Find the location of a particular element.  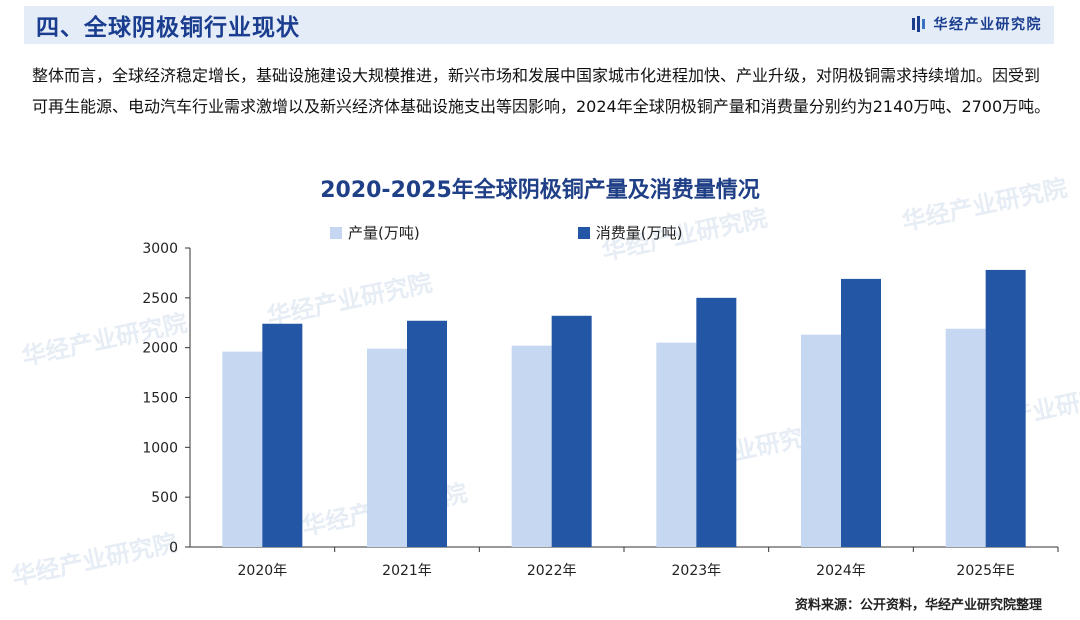

x-tick-label: 2020年 is located at coordinates (263, 571).